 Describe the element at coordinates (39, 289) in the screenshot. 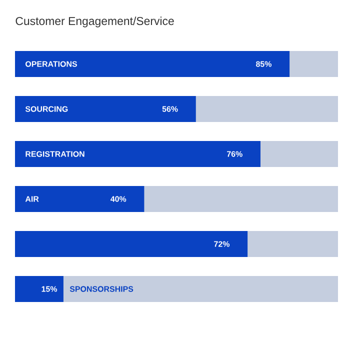

I see `bar` at that location.